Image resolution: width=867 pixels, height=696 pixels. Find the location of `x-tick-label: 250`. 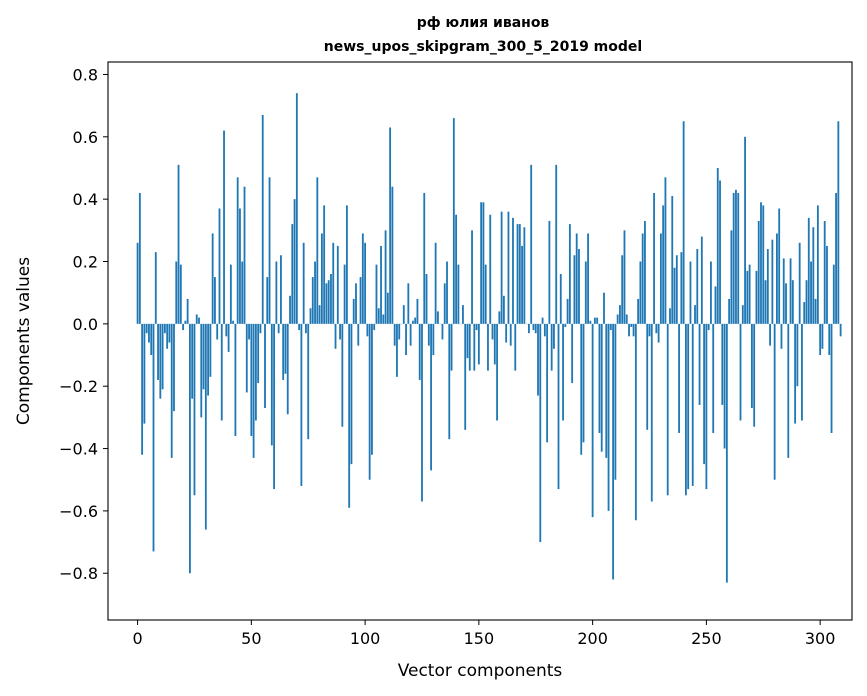

x-tick-label: 250 is located at coordinates (706, 638).